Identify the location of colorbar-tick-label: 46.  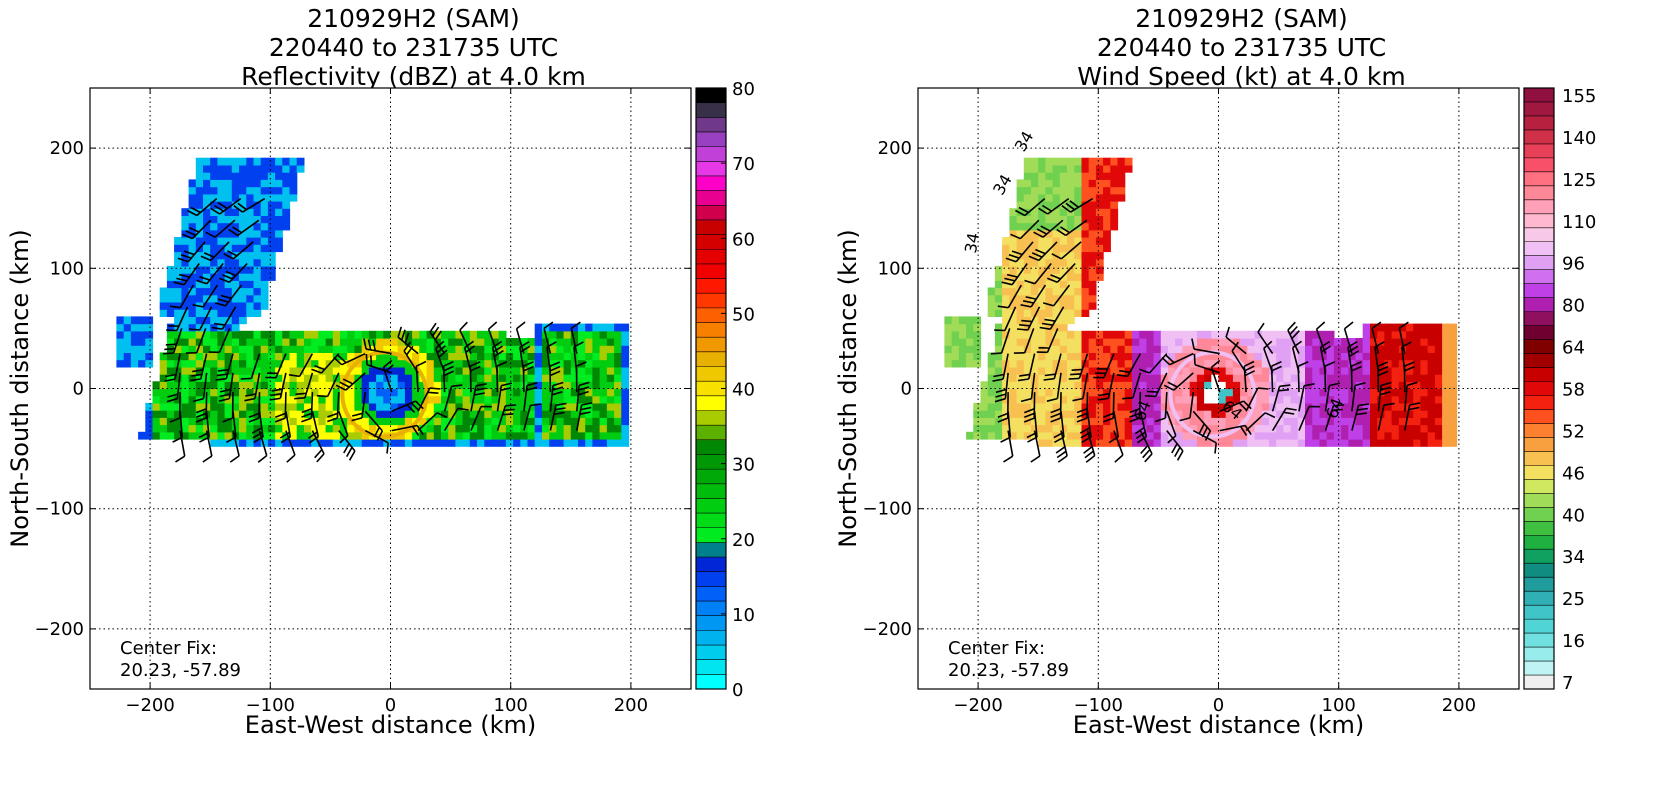
(1573, 473).